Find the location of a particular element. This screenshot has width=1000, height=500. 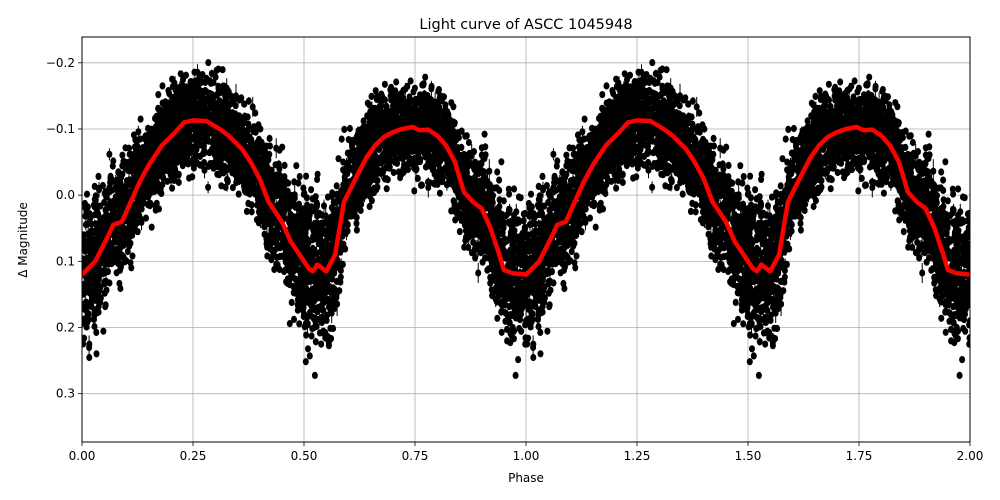

x-axis-ticks: 0.00 0.25 0.50 0.75 1.00 1.25 1.50 1.75 2.00 is located at coordinates (526, 452).